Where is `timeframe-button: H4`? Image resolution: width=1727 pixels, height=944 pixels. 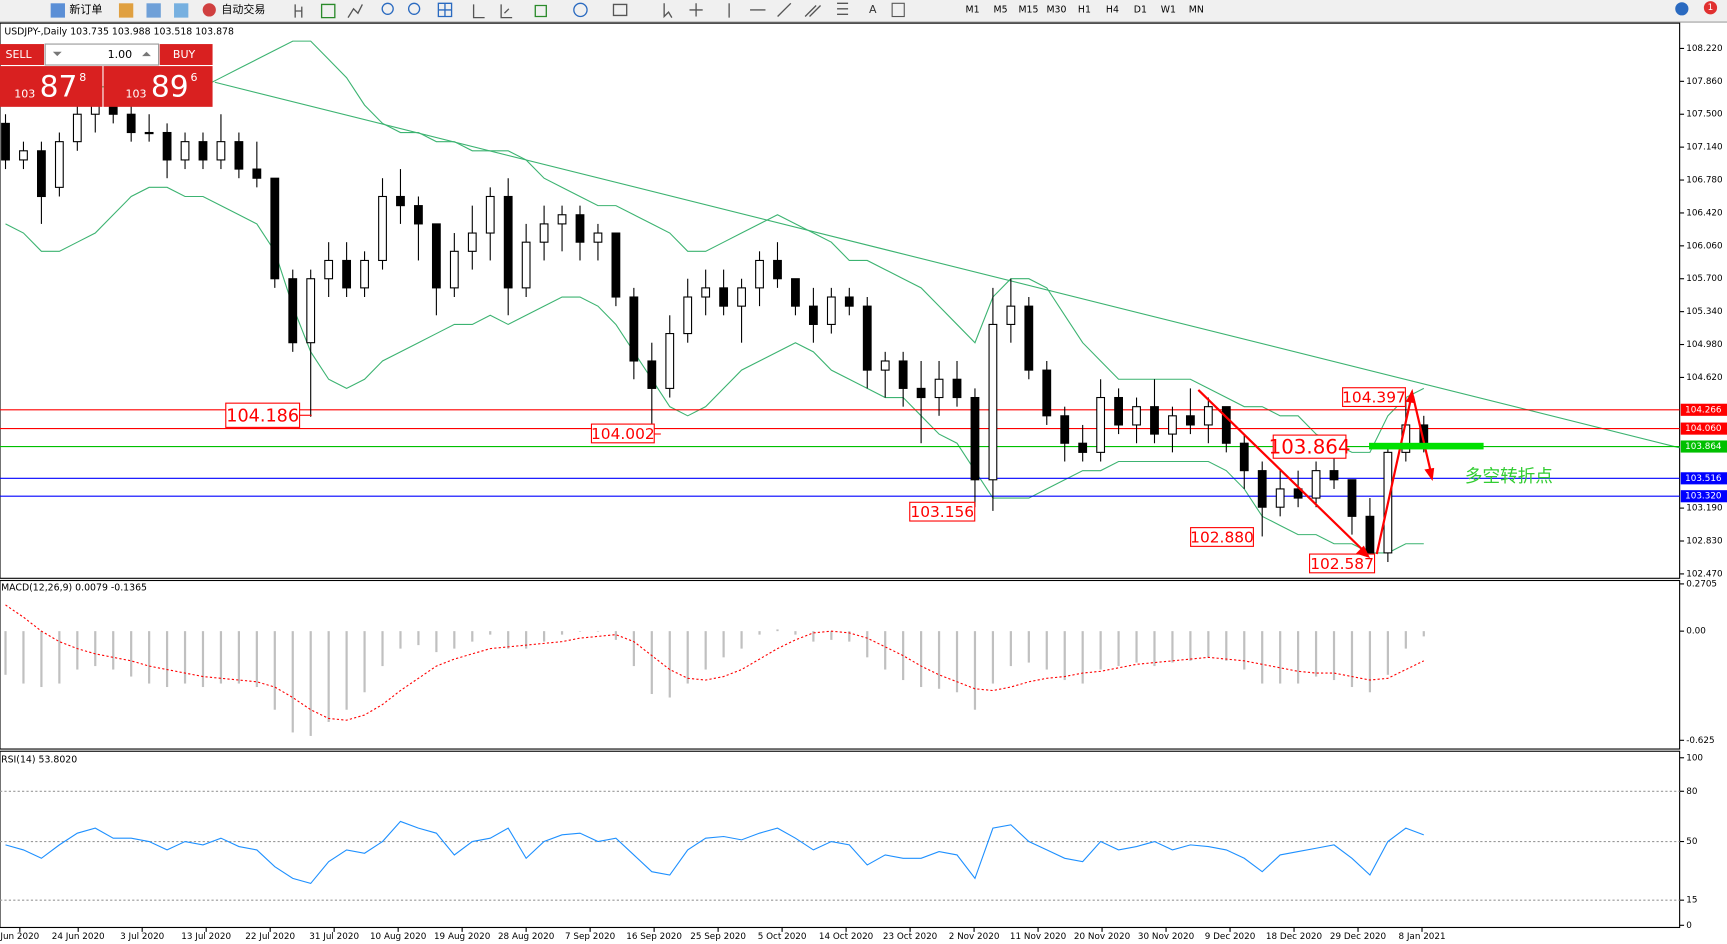
timeframe-button: H4 is located at coordinates (1112, 9).